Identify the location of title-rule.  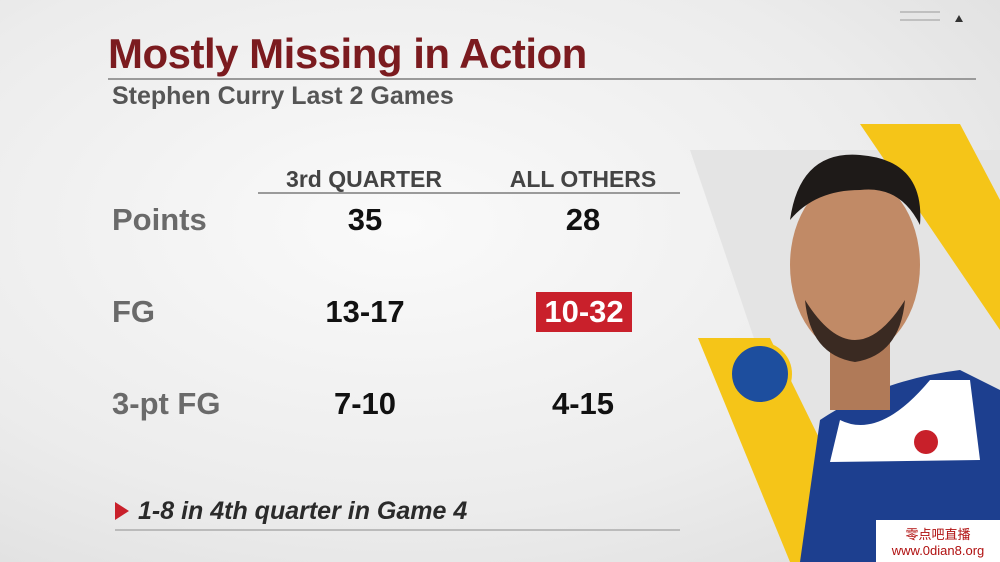
(542, 79).